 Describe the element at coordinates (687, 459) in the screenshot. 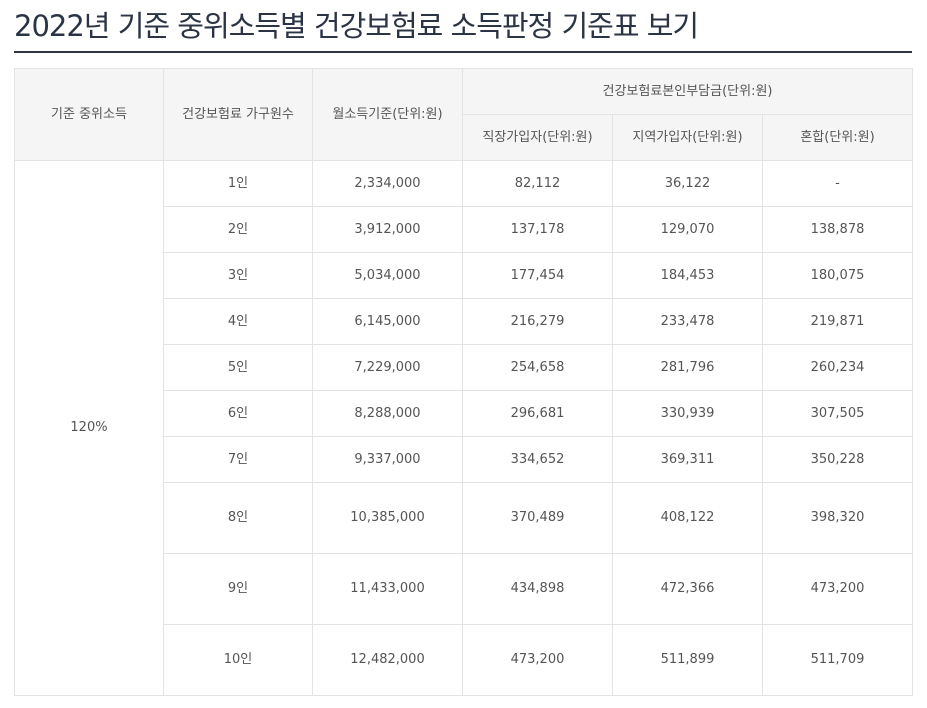

I see `regional-premium-cell: 369,311` at that location.